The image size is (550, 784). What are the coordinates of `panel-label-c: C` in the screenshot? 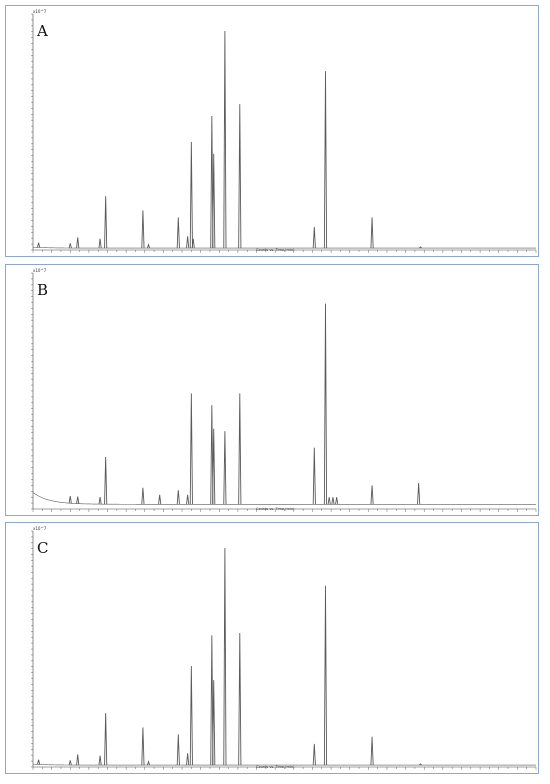 It's located at (43, 548).